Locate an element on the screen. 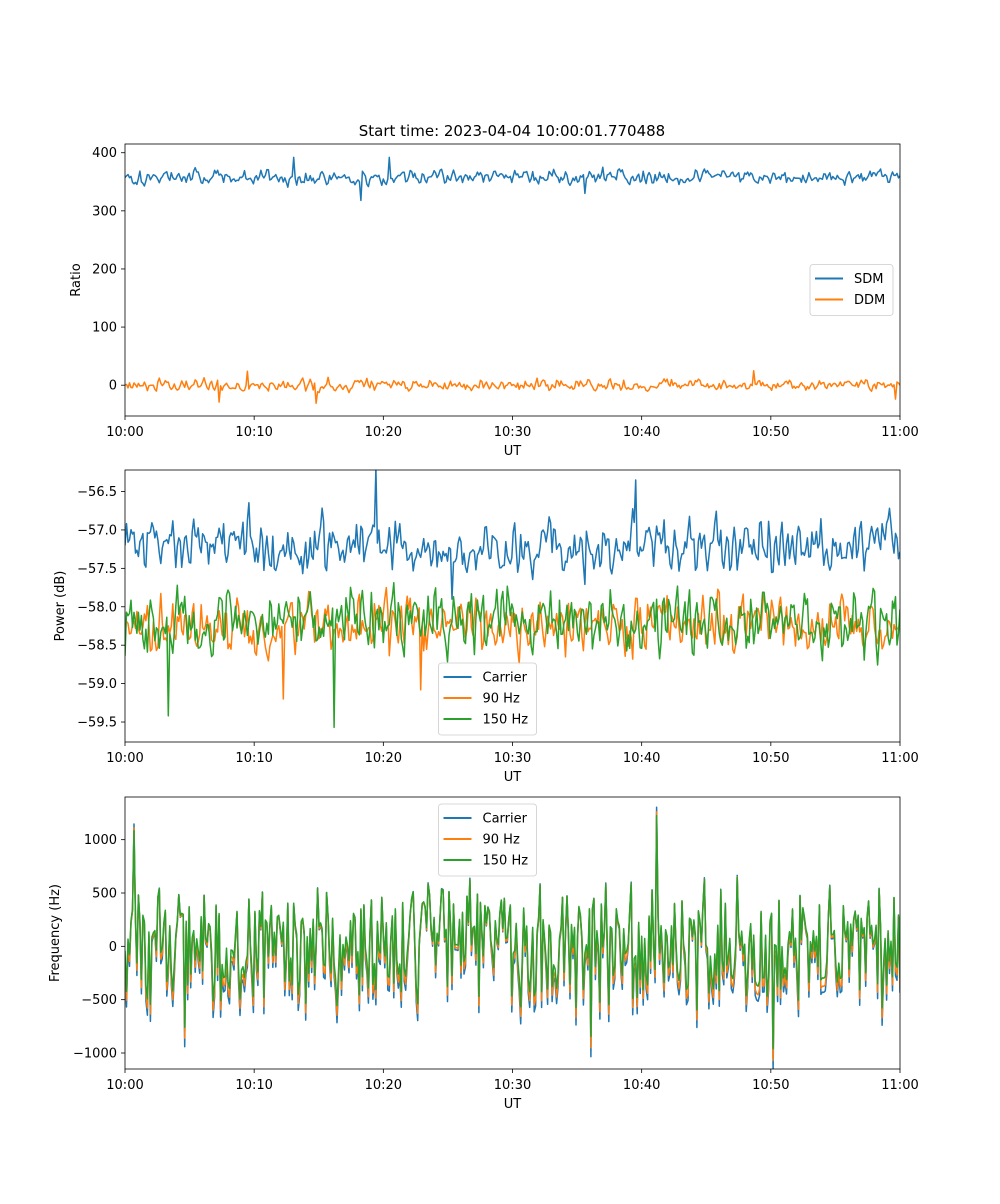 The height and width of the screenshot is (1204, 1000). y-tick-label: −58.5 is located at coordinates (97, 646).